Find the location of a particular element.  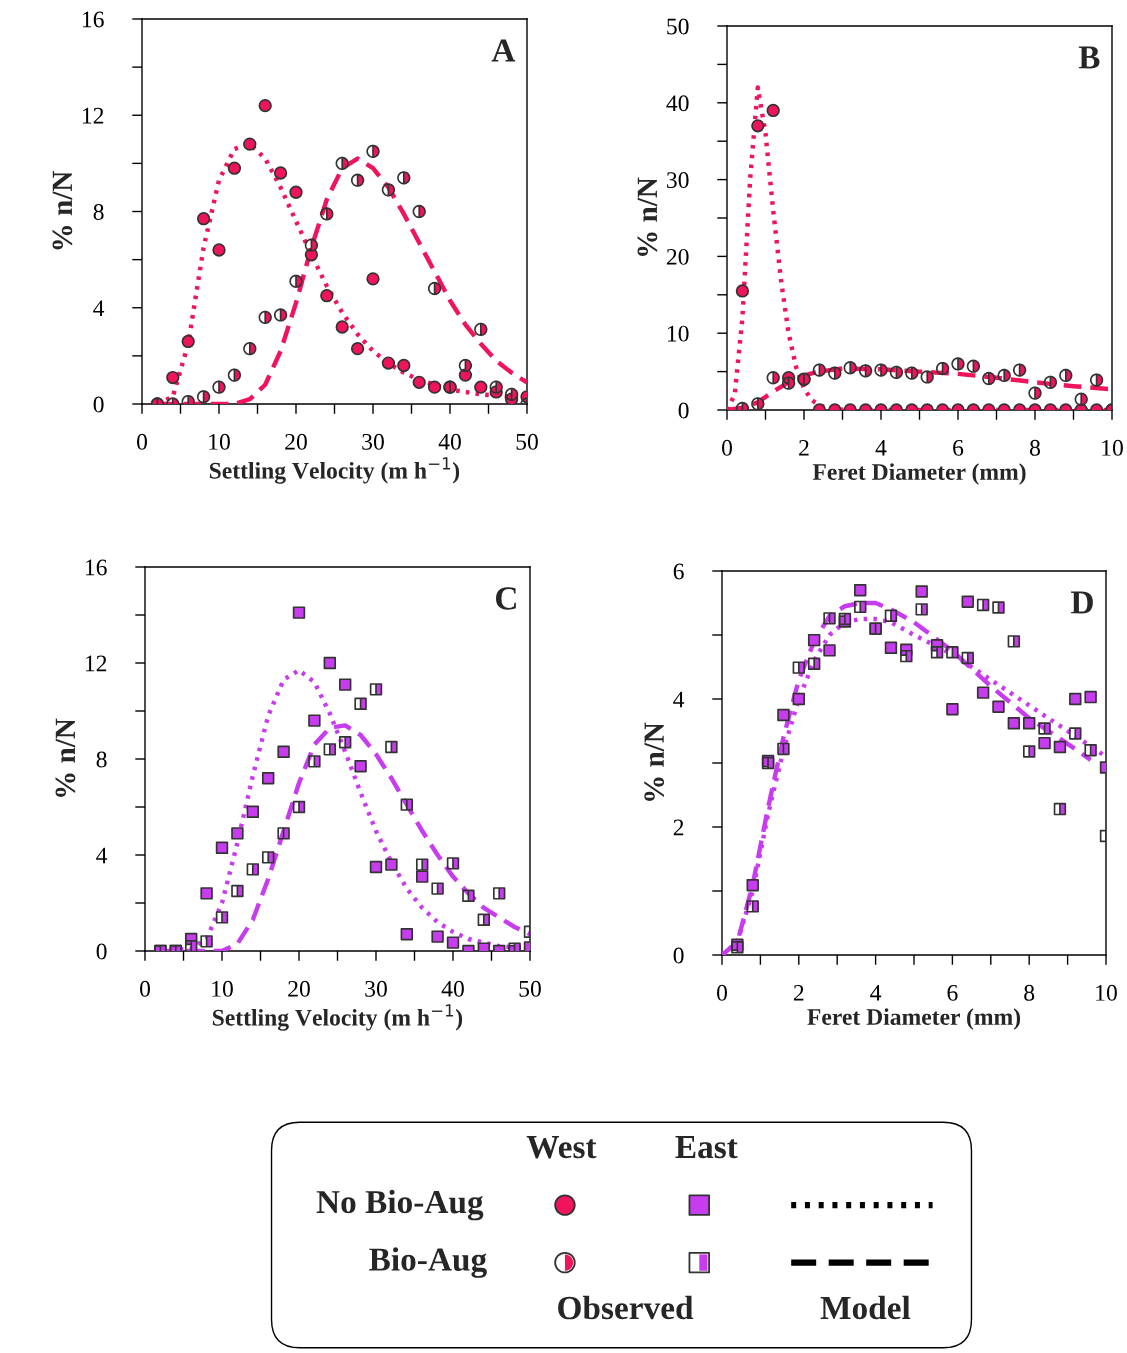

annotation: C is located at coordinates (506, 598).